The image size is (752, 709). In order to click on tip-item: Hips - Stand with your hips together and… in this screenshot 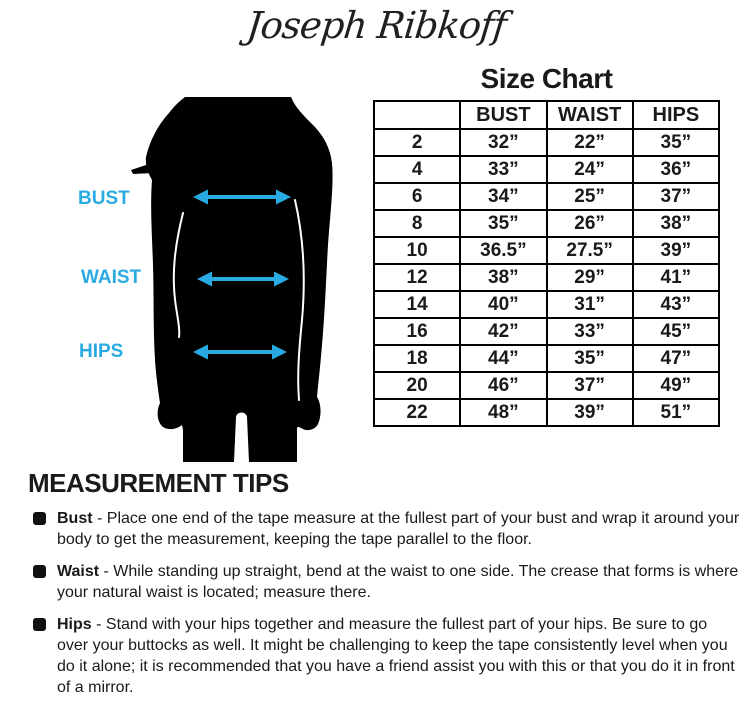, I will do `click(384, 656)`.